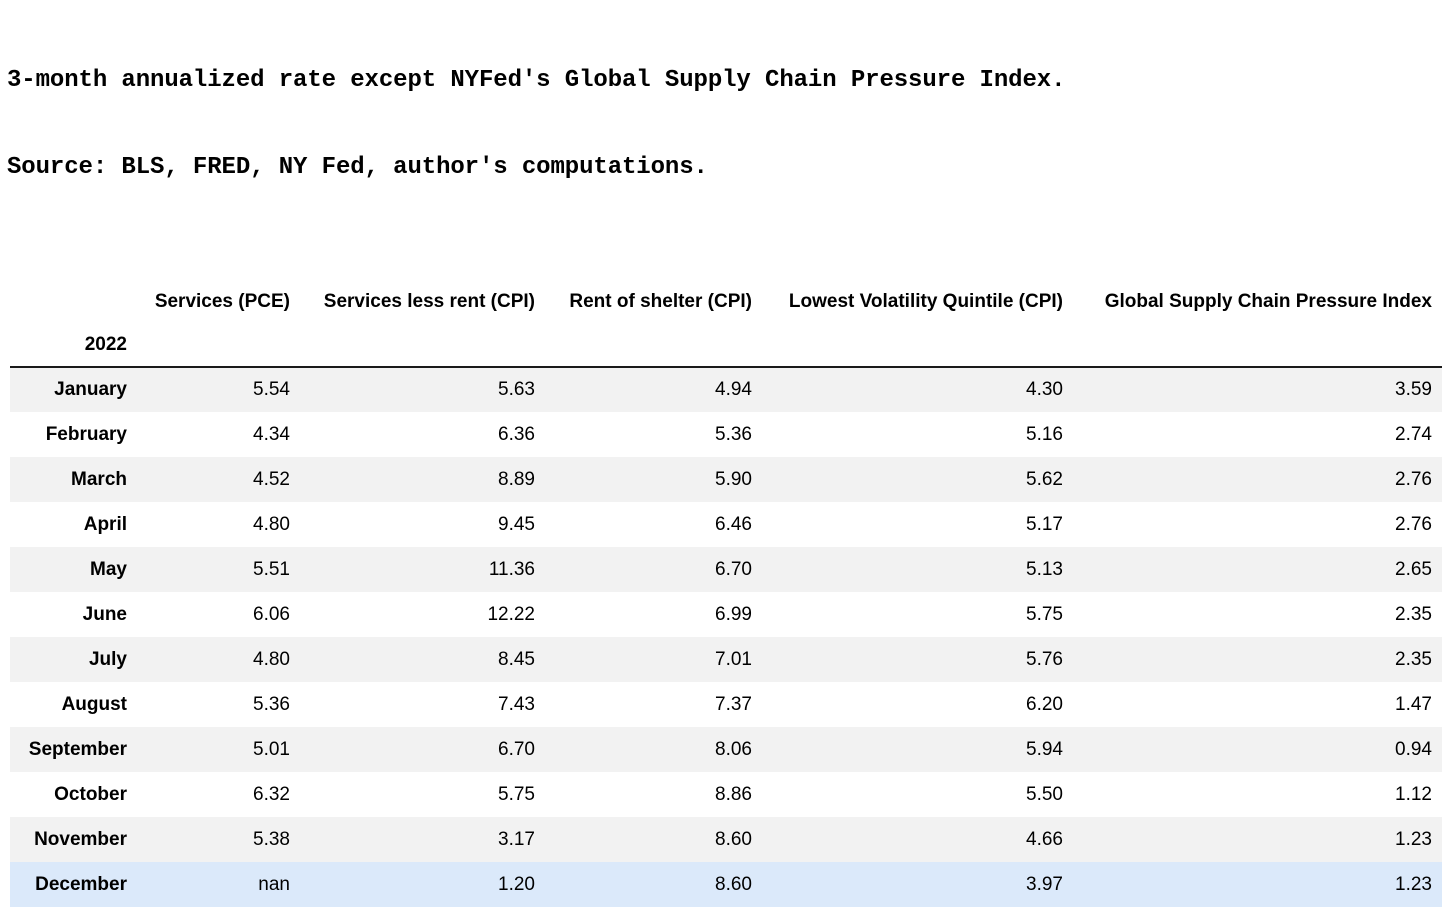  I want to click on table-cell: 8.86, so click(733, 794).